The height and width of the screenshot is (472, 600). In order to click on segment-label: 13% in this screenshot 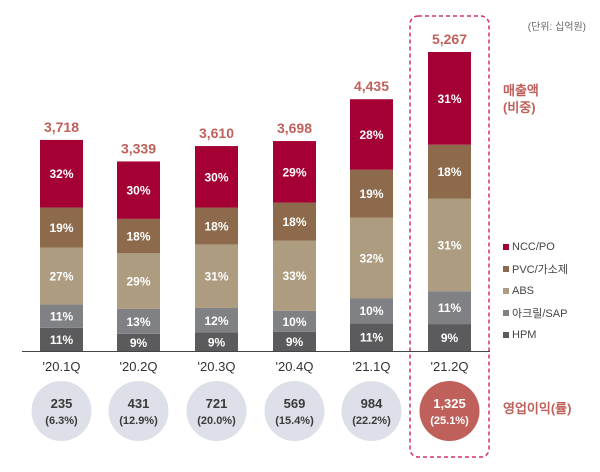, I will do `click(138, 322)`.